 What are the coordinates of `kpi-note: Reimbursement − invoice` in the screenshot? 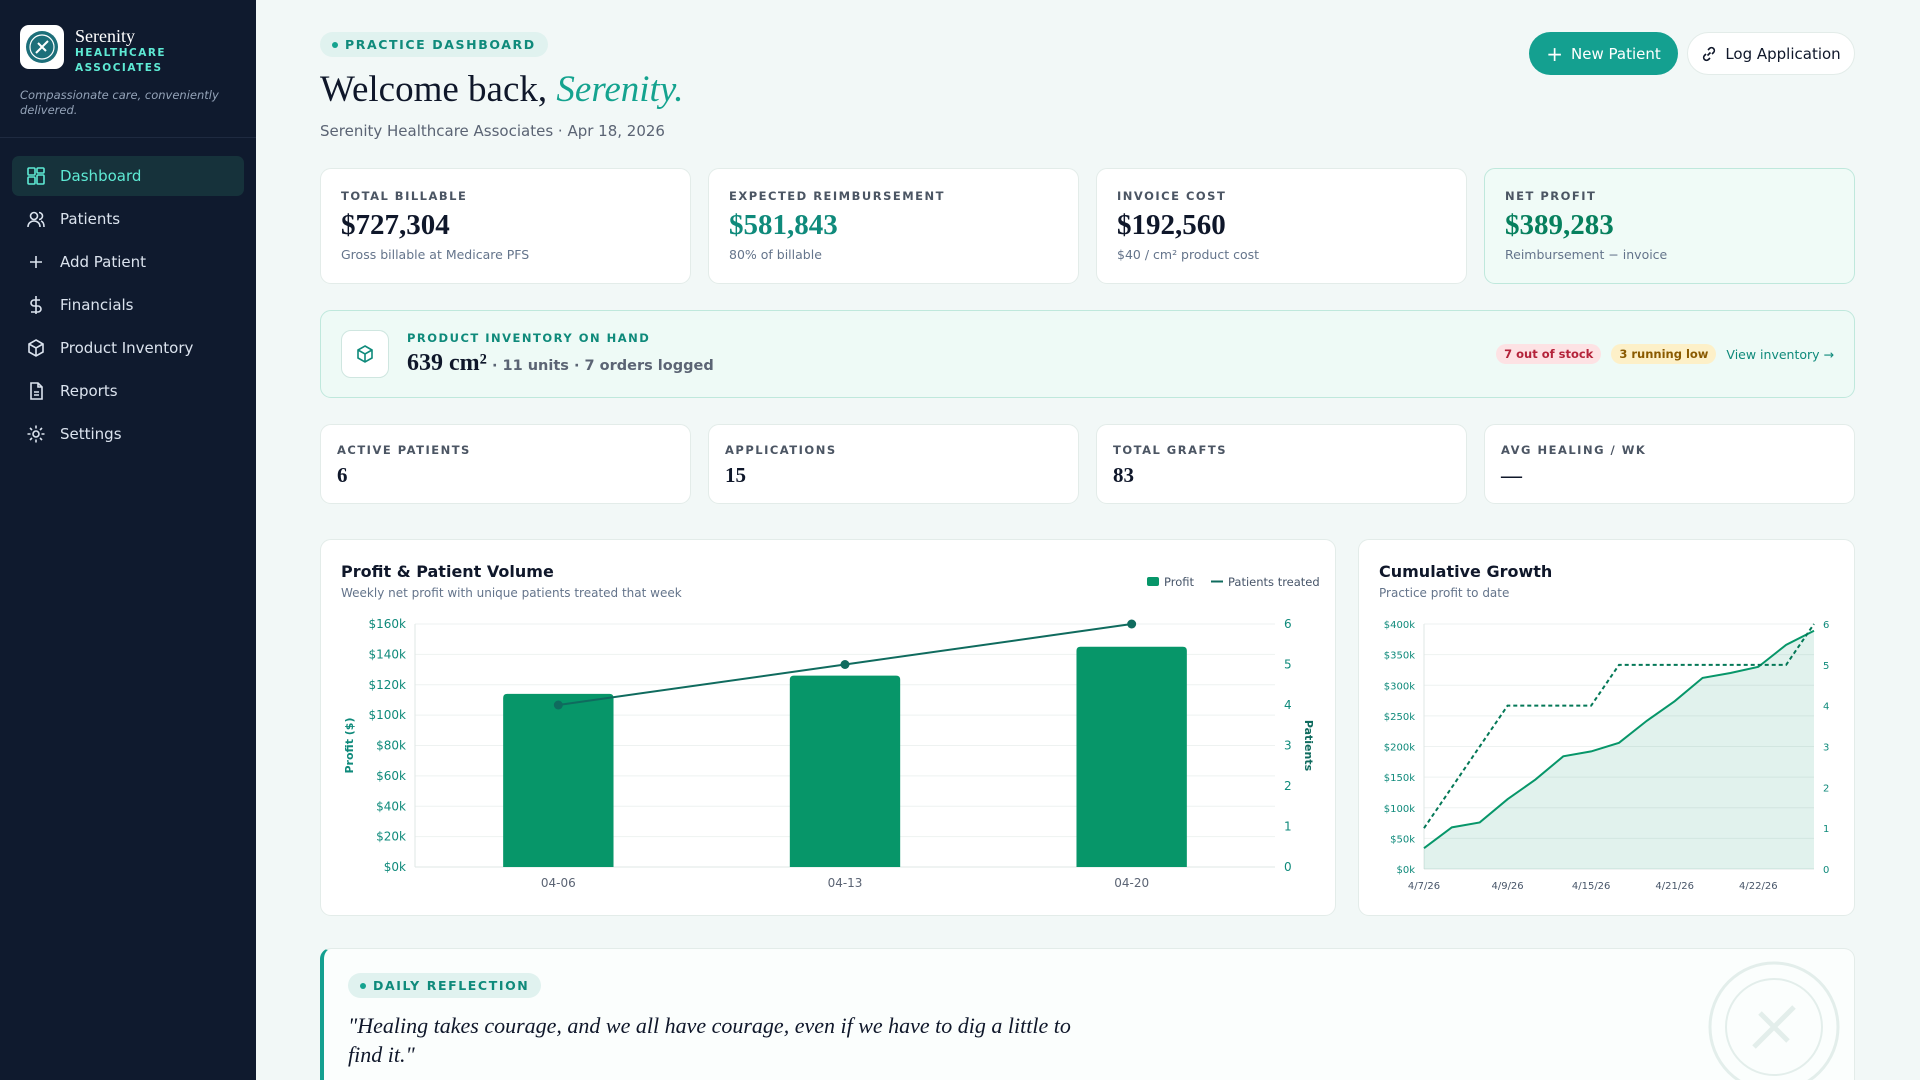 It's located at (1586, 254).